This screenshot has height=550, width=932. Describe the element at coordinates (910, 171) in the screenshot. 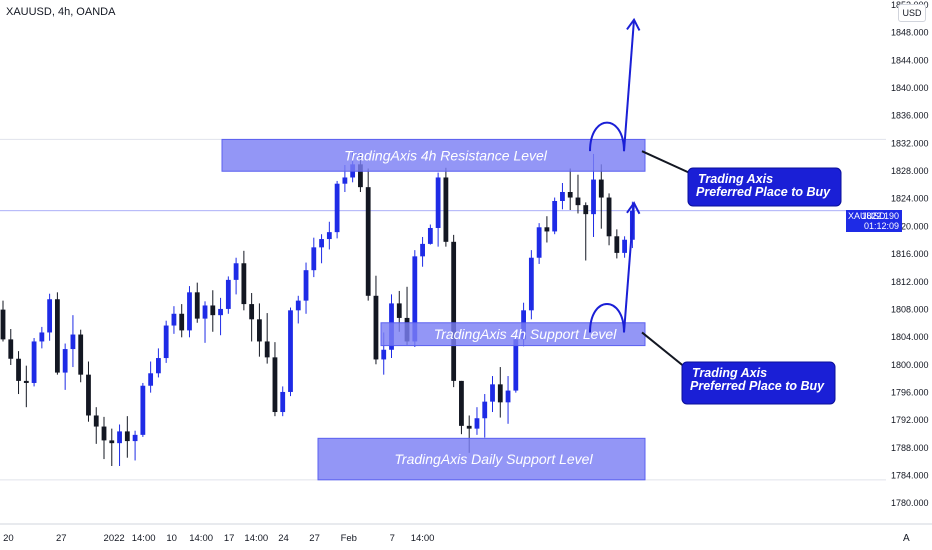

I see `price-tick-label: 1828.000` at that location.